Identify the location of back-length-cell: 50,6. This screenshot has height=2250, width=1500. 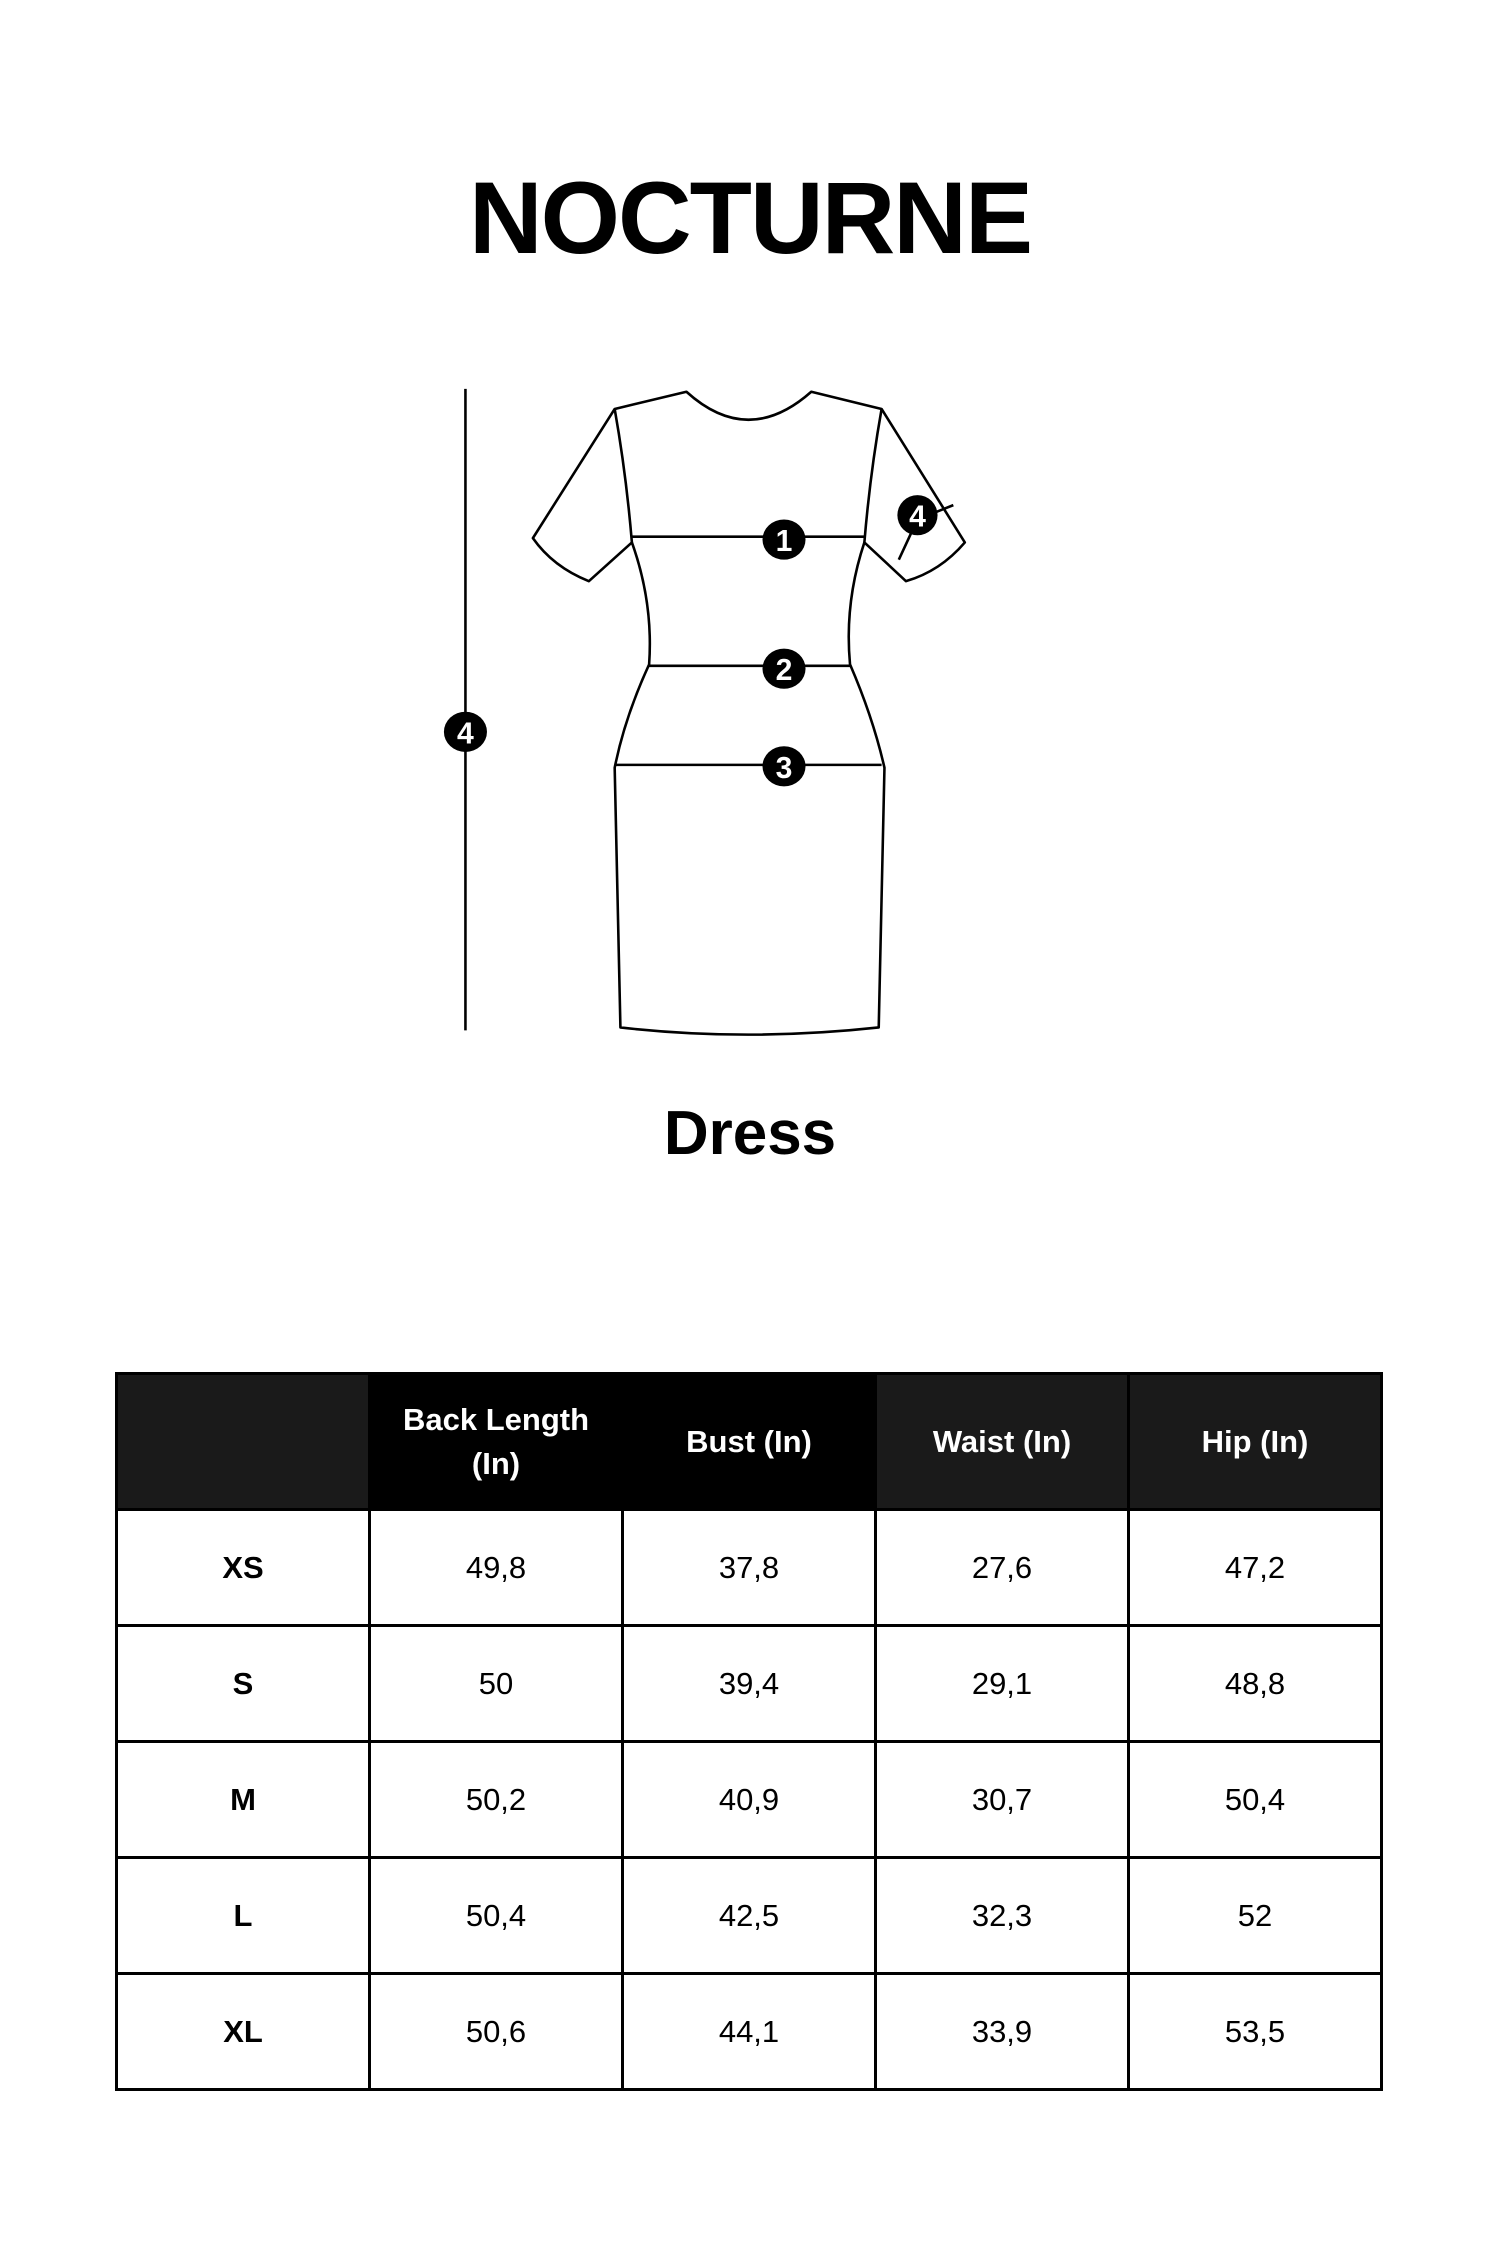
(496, 2031).